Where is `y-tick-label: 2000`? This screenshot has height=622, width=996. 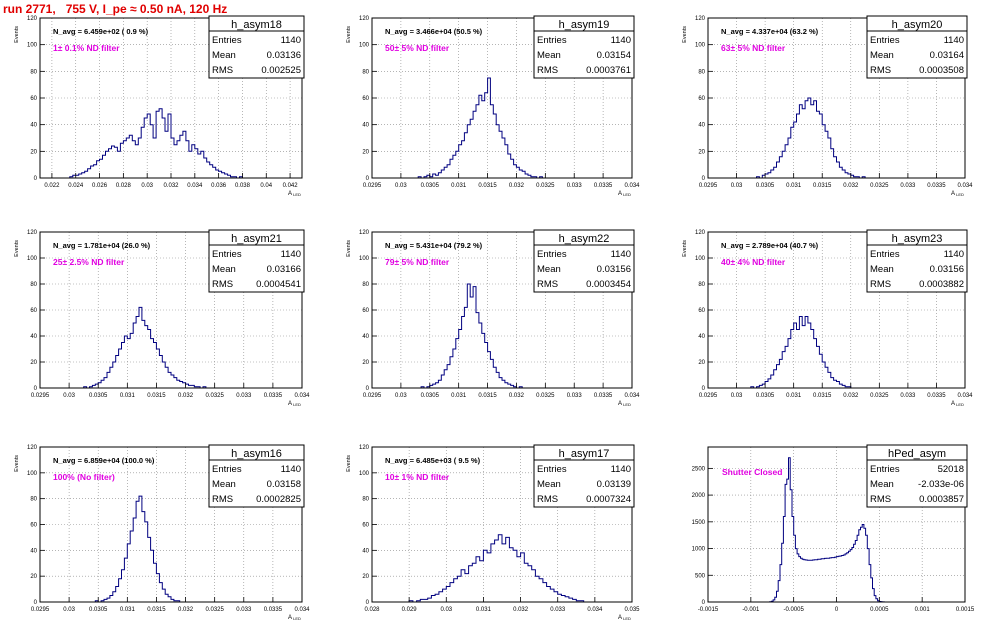
y-tick-label: 2000 is located at coordinates (699, 496).